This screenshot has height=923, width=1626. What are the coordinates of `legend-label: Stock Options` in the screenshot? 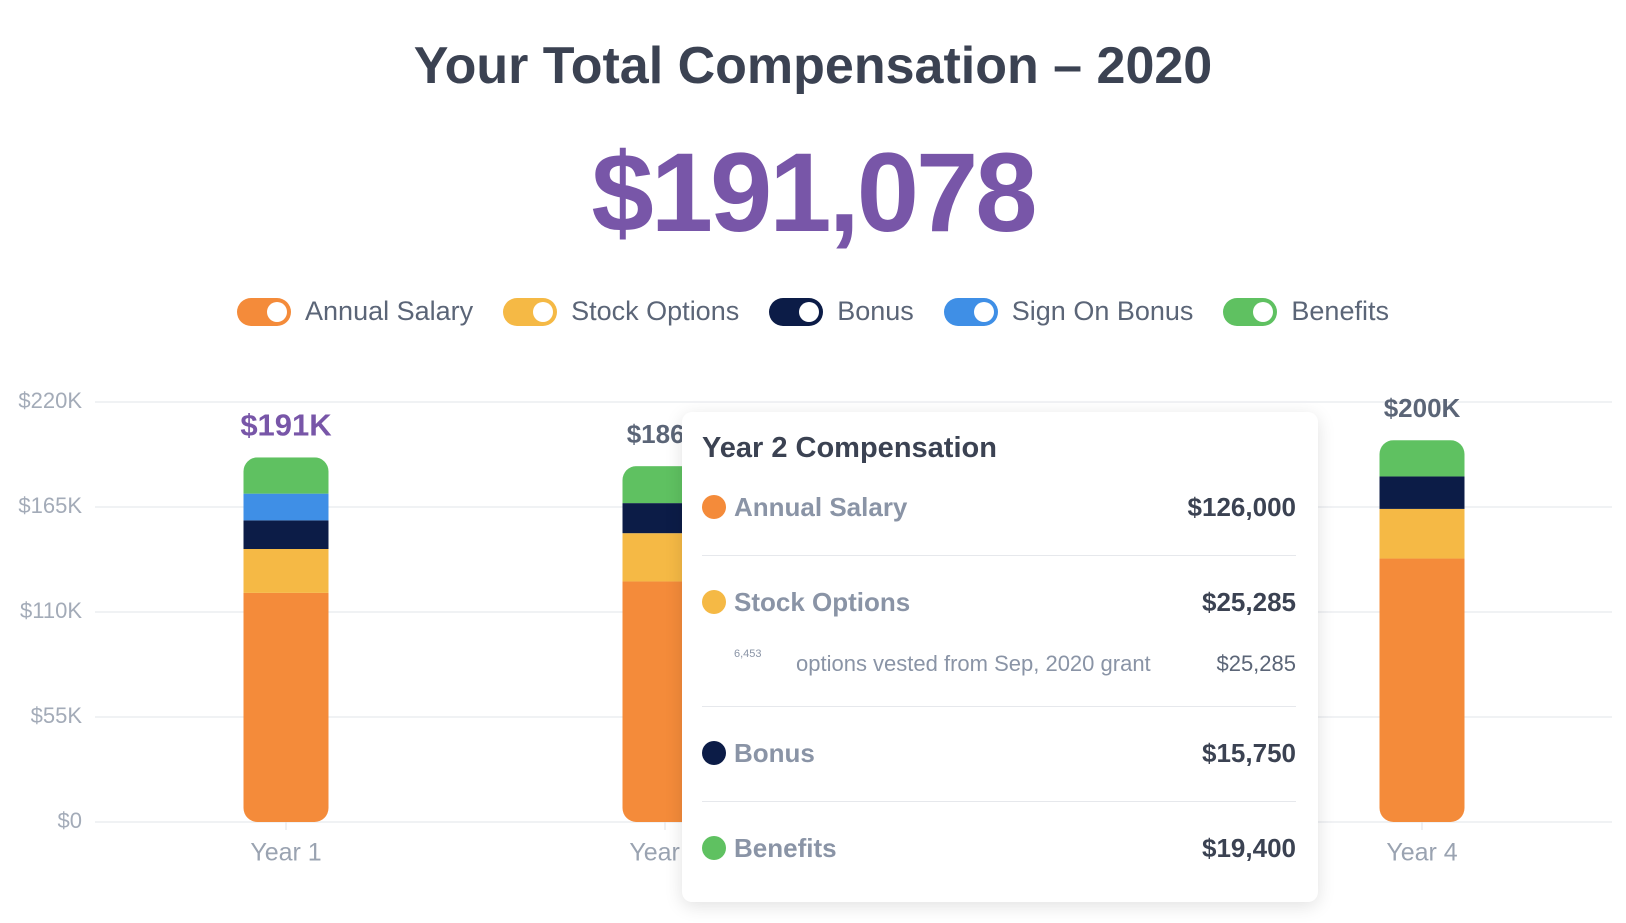 It's located at (655, 311).